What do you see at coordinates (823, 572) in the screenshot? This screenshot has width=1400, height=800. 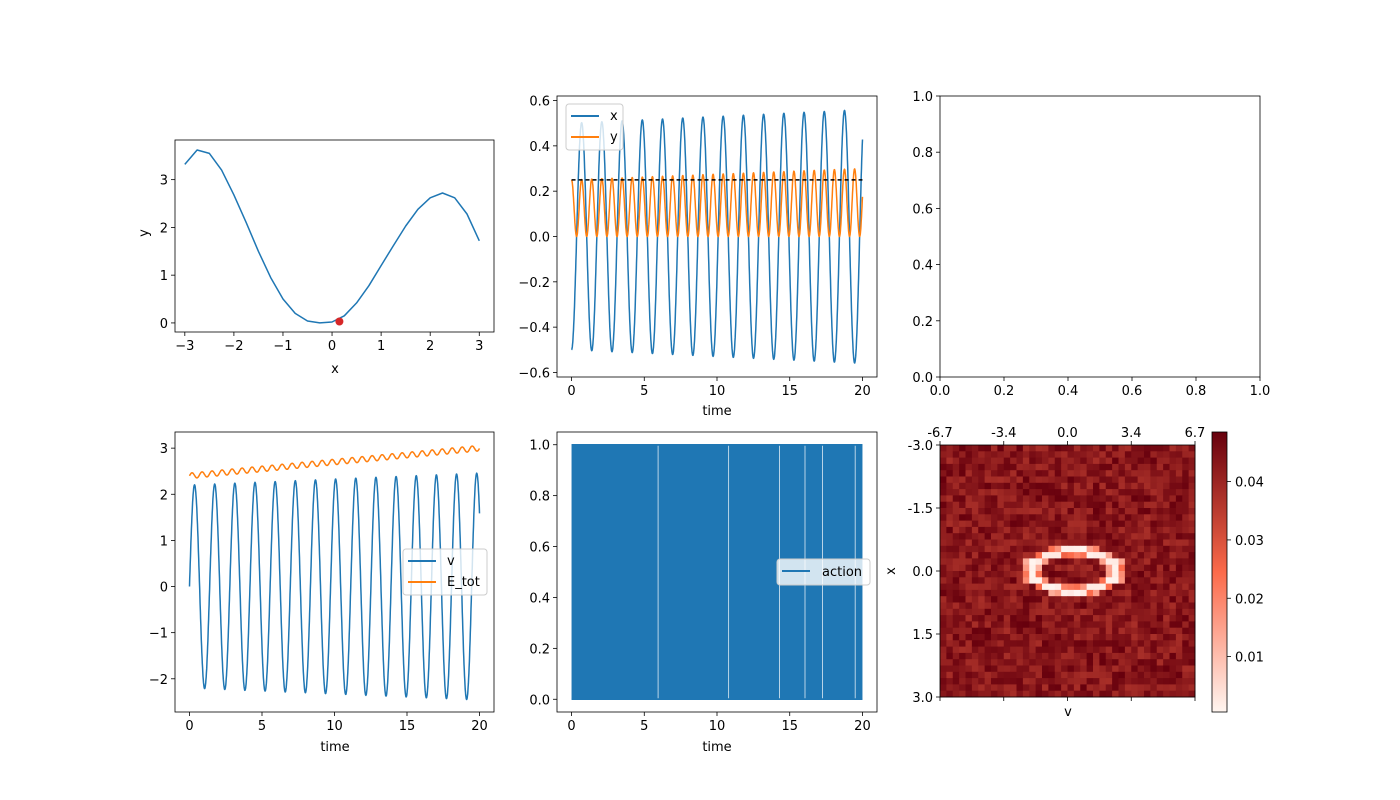 I see `legend-box` at bounding box center [823, 572].